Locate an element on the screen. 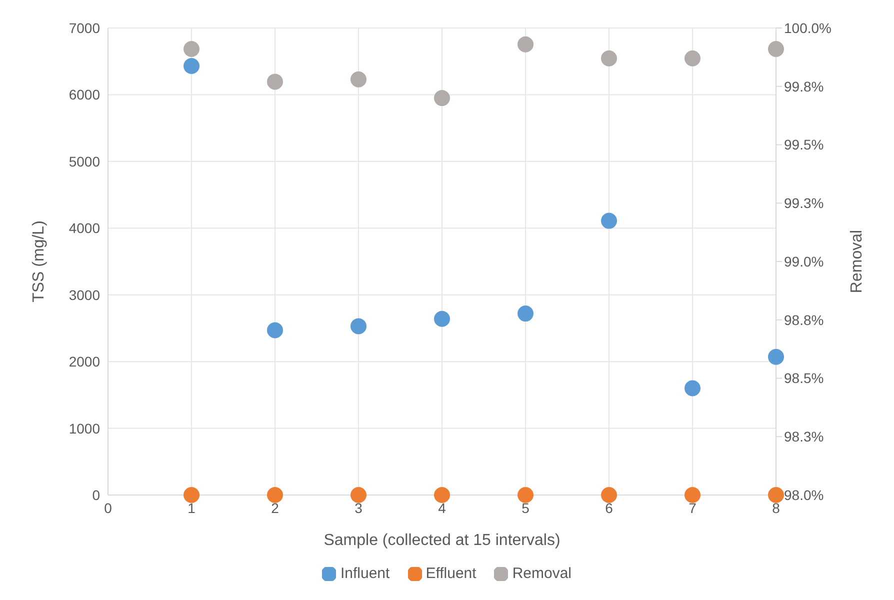 This screenshot has width=894, height=600. y2-tick-label: 98.3% is located at coordinates (804, 436).